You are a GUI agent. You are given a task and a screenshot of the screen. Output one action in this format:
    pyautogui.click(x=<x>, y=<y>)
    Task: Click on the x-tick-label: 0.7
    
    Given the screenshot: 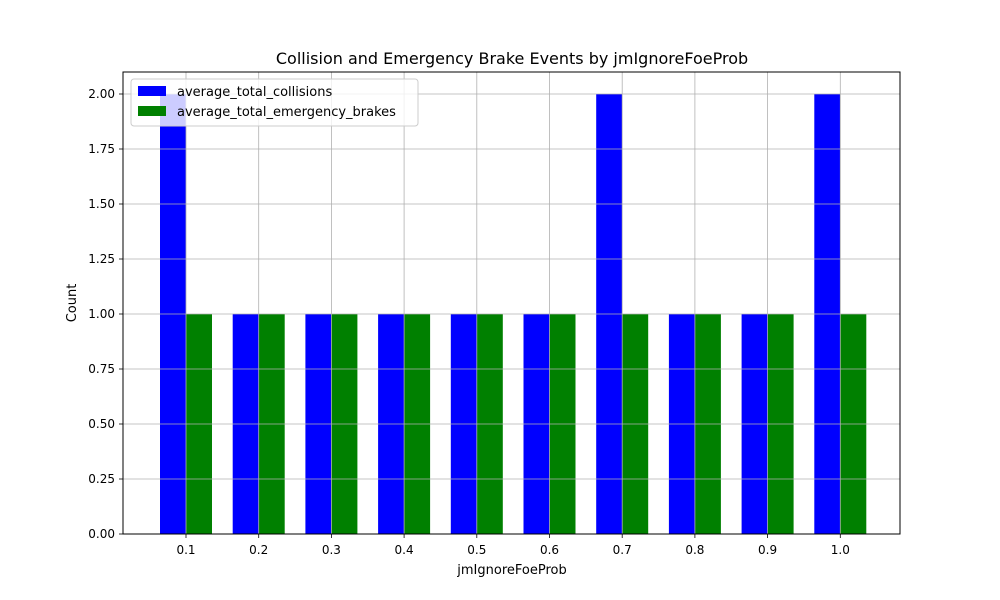 What is the action you would take?
    pyautogui.click(x=622, y=550)
    